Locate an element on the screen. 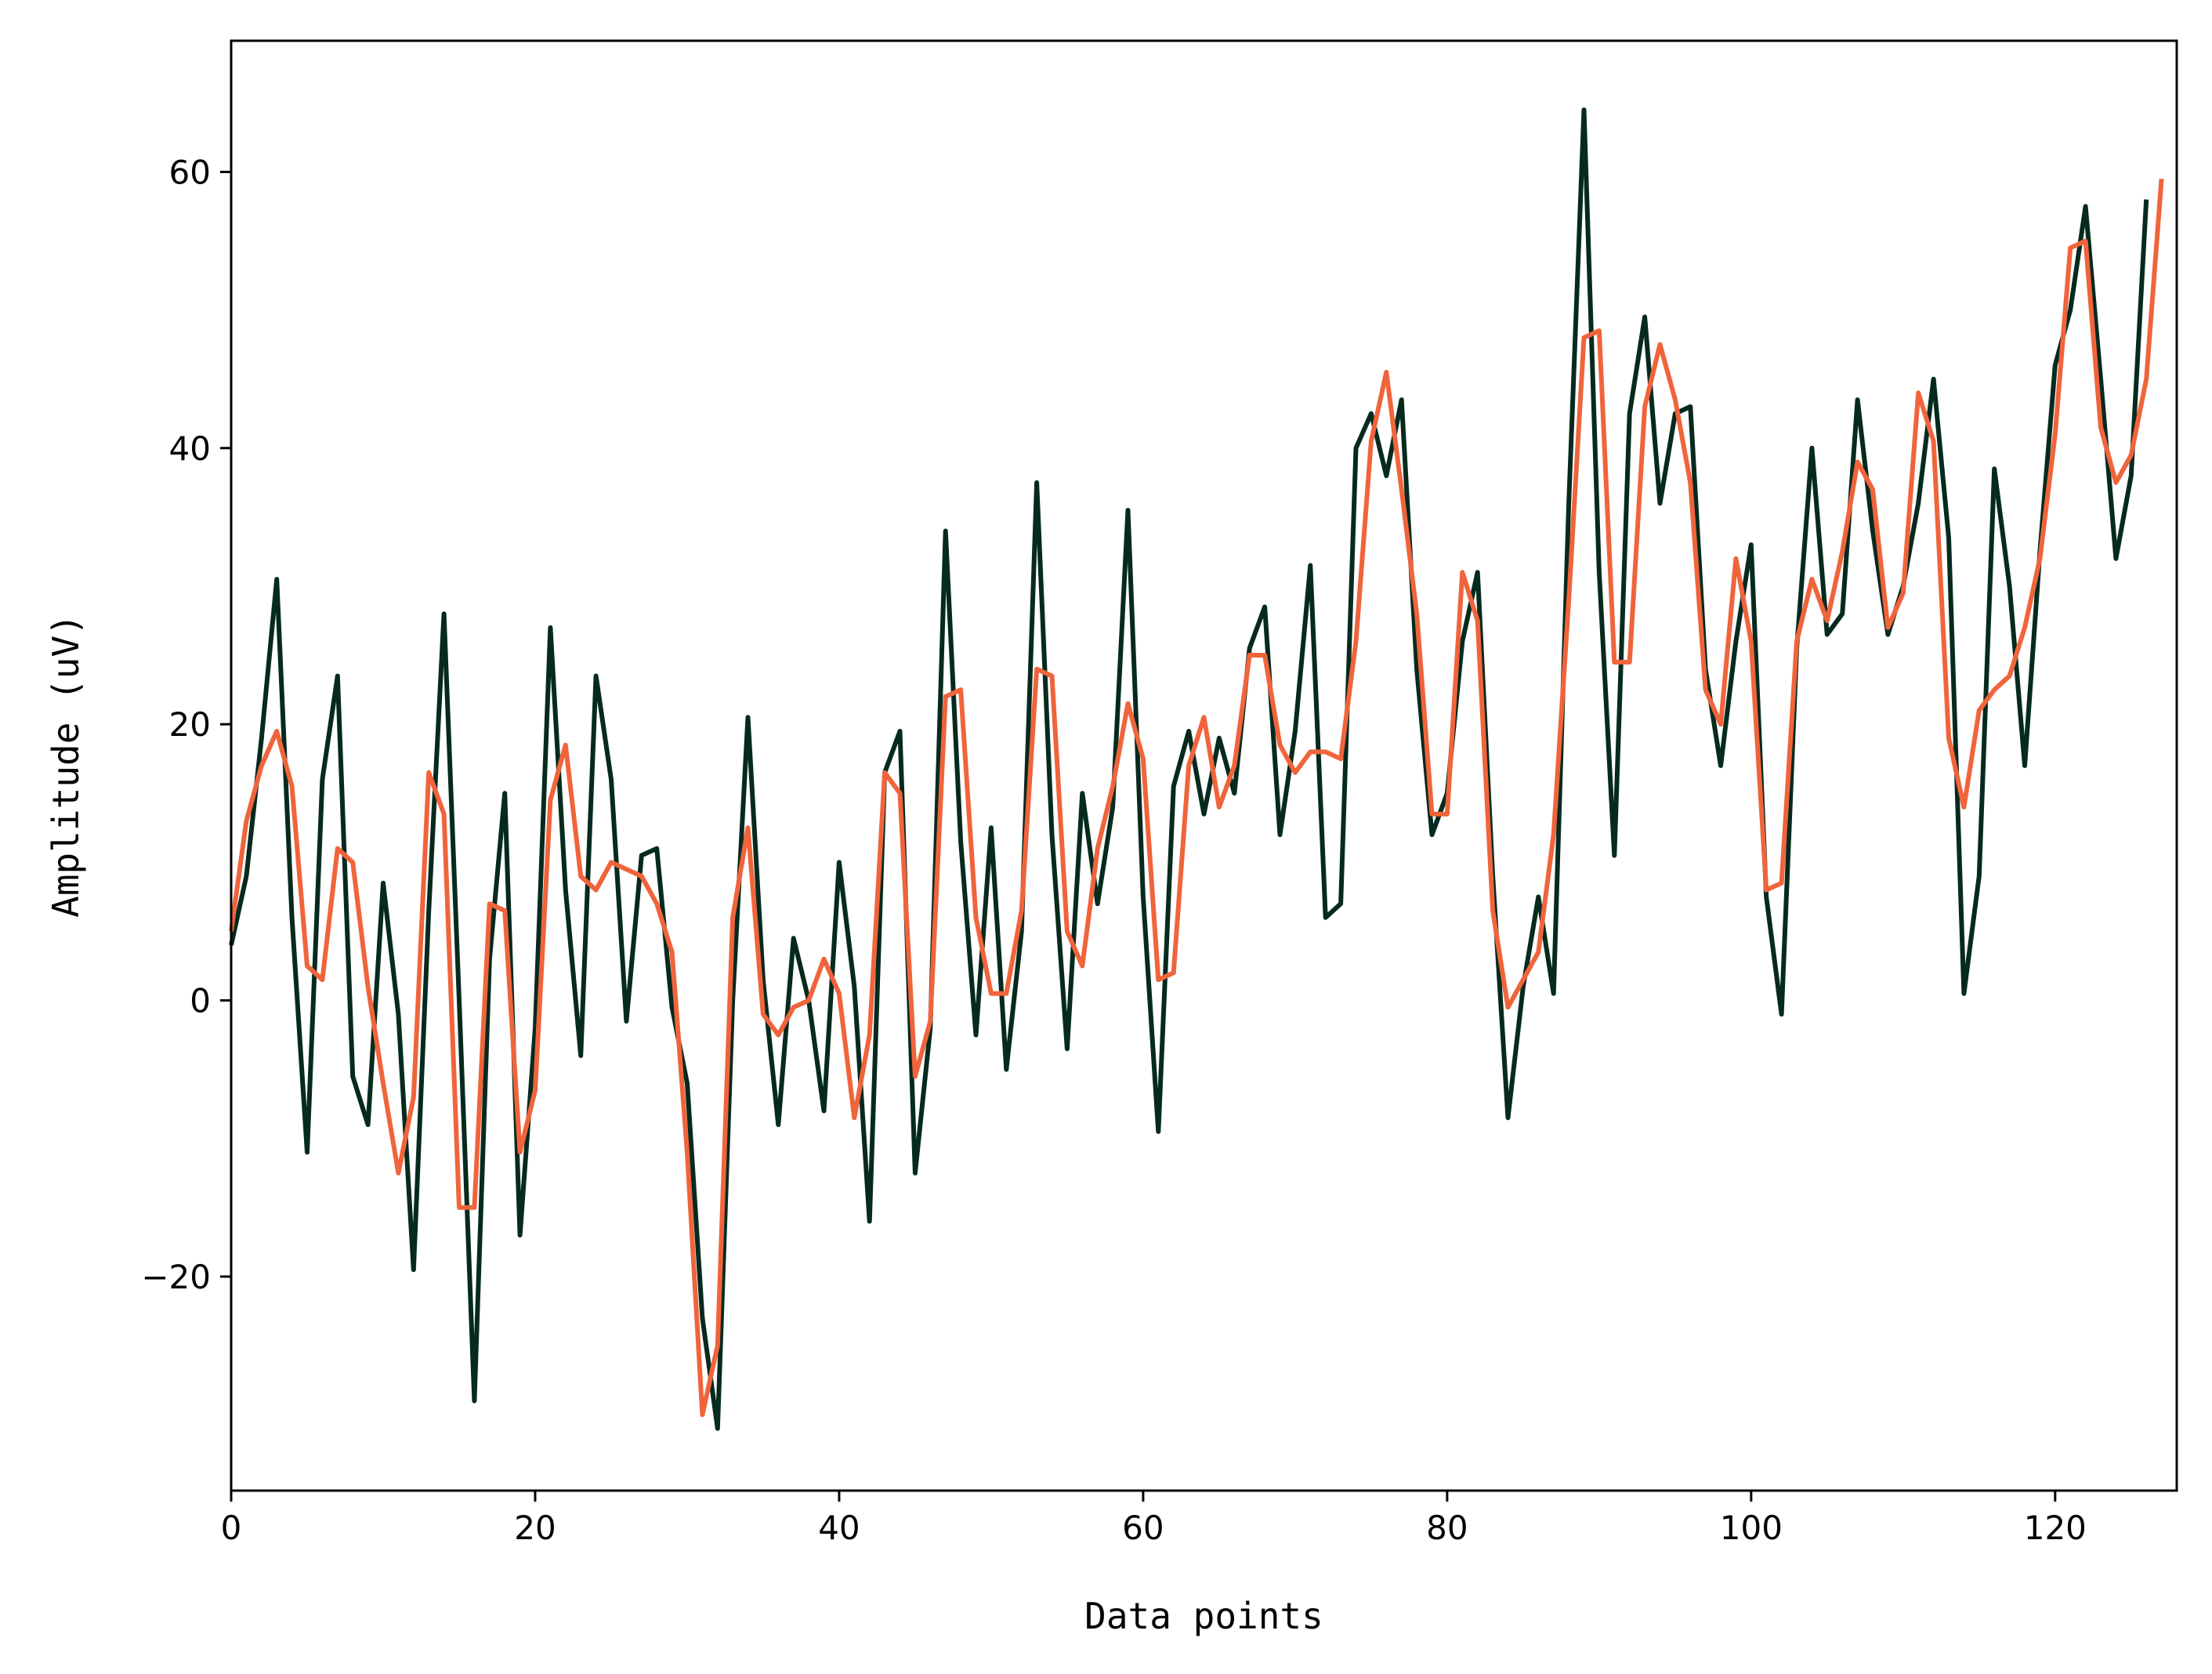  y-tick-label: −20 is located at coordinates (176, 1277).